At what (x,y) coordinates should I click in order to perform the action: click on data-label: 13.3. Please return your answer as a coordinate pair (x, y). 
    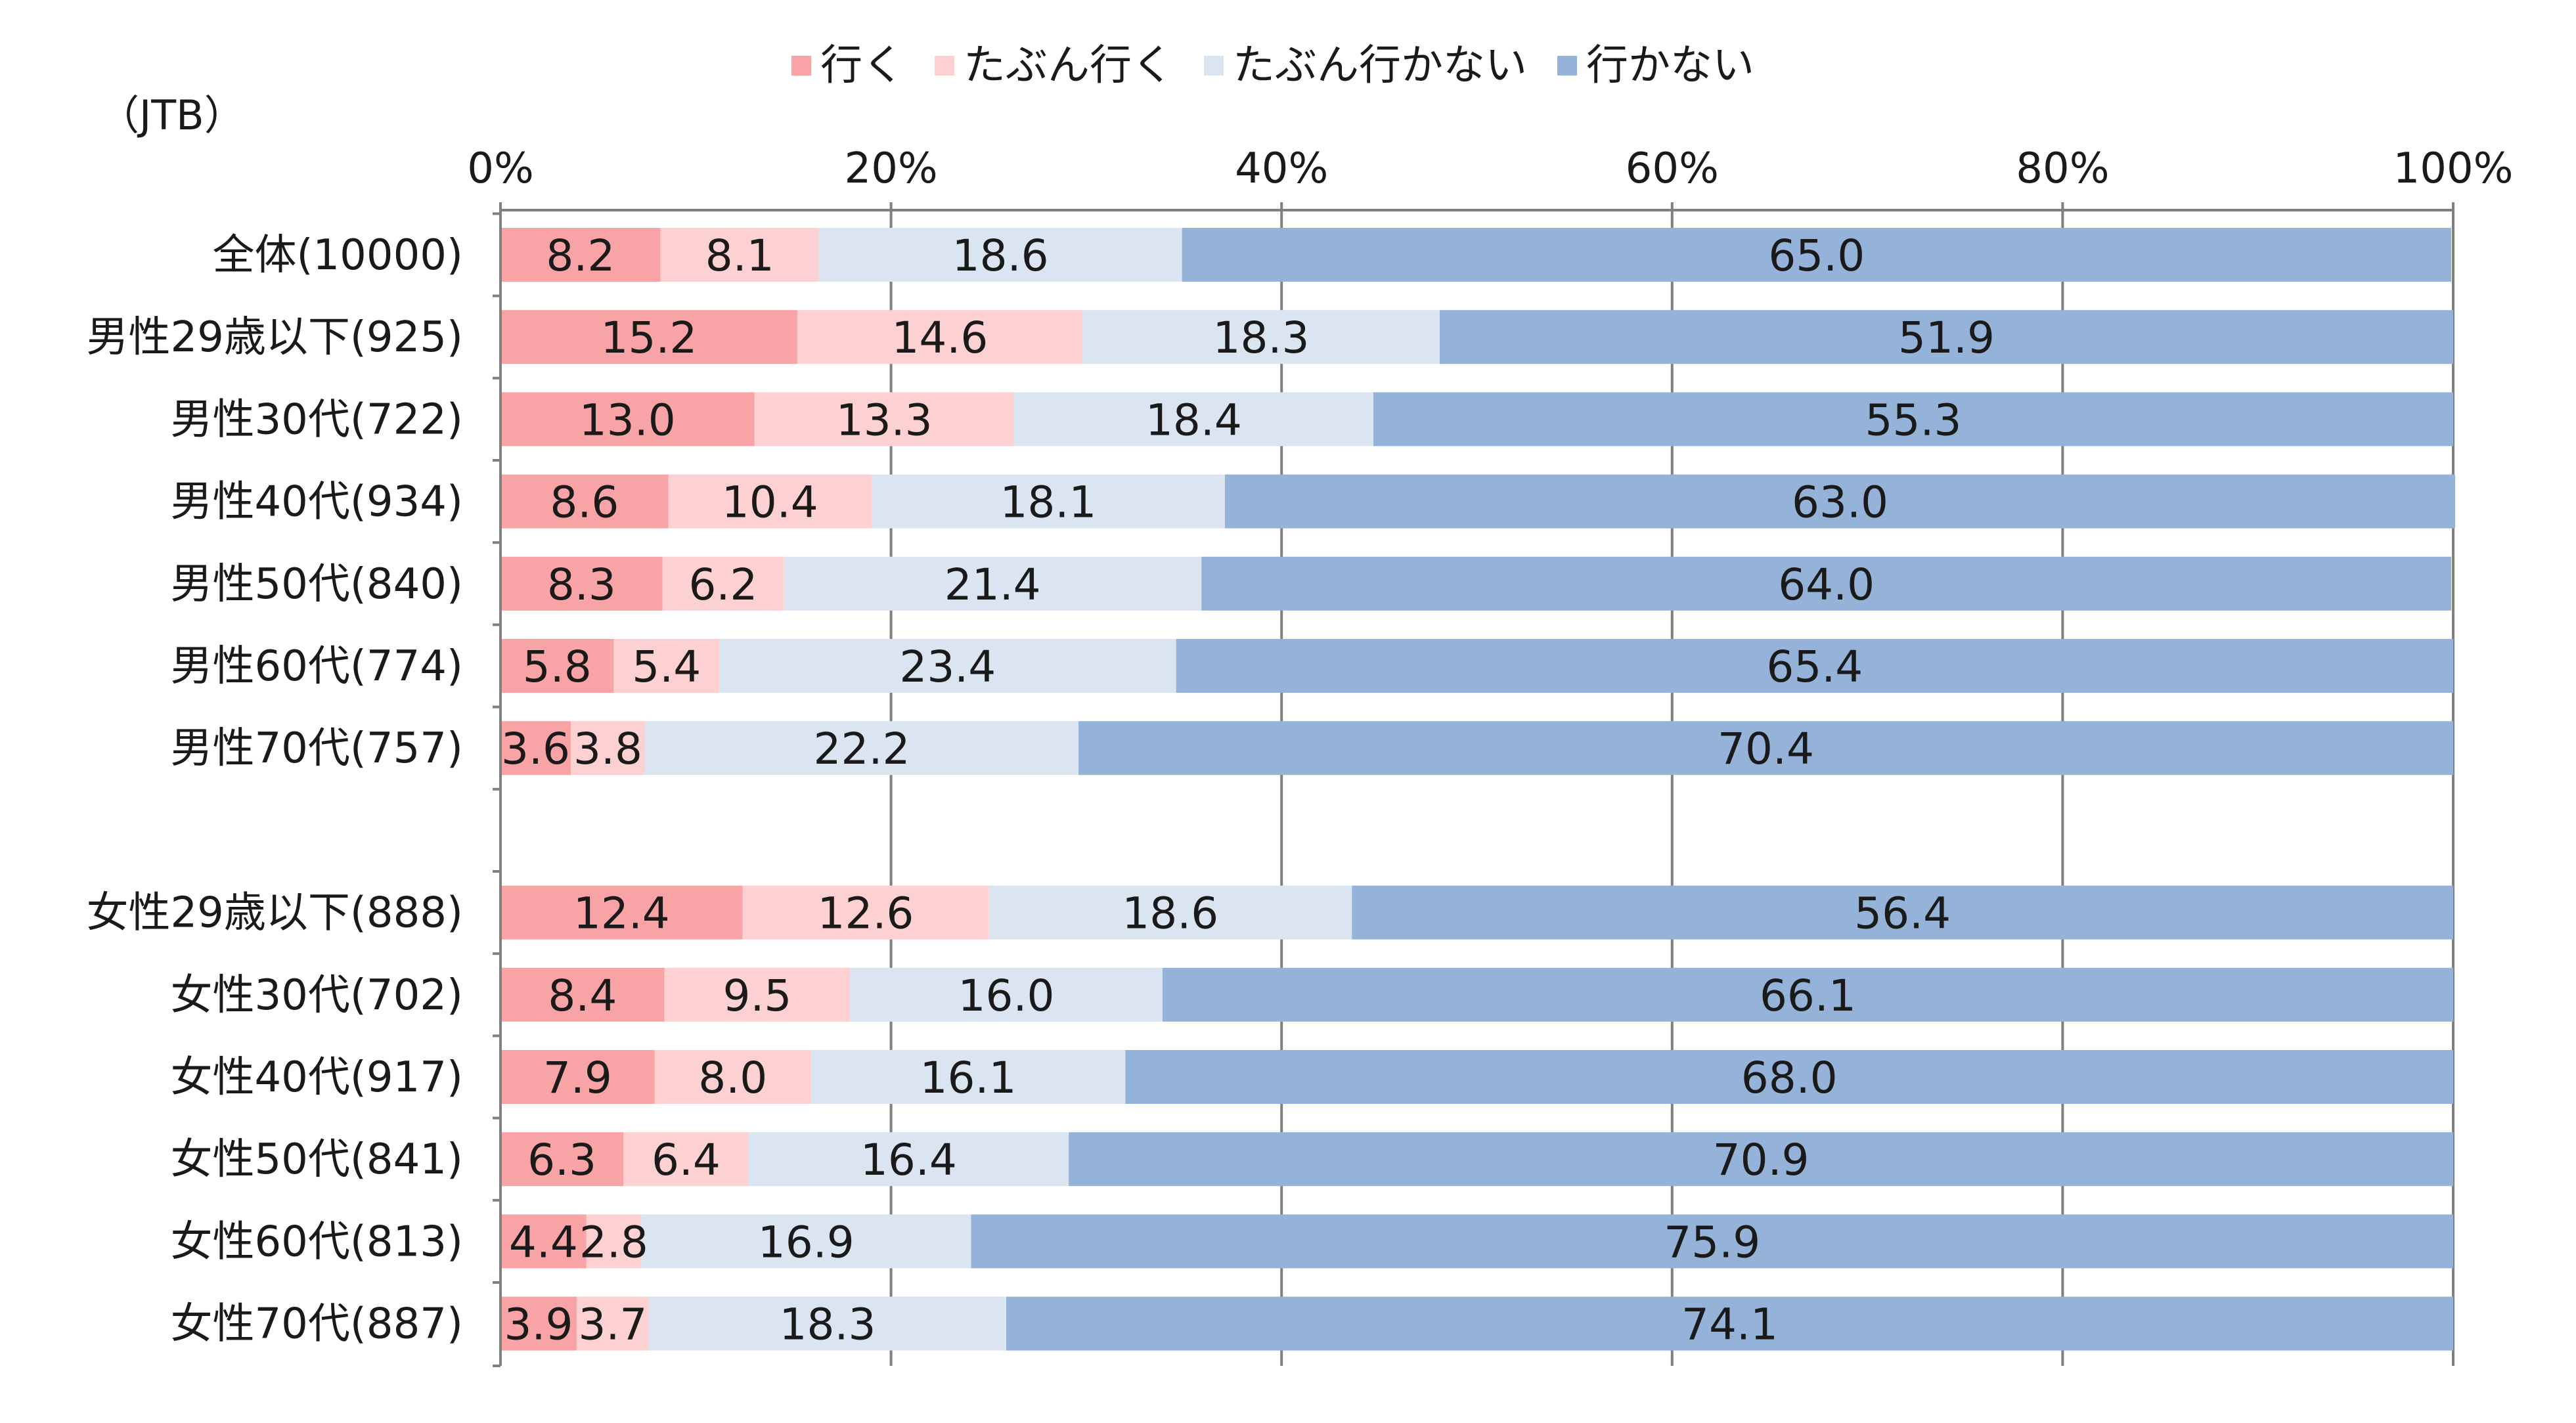
    Looking at the image, I should click on (885, 420).